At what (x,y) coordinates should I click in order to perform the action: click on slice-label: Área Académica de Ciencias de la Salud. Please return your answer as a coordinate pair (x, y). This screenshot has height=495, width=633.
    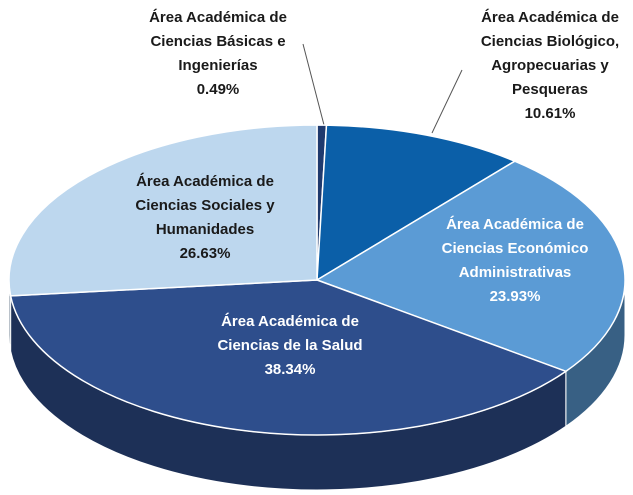
    Looking at the image, I should click on (289, 333).